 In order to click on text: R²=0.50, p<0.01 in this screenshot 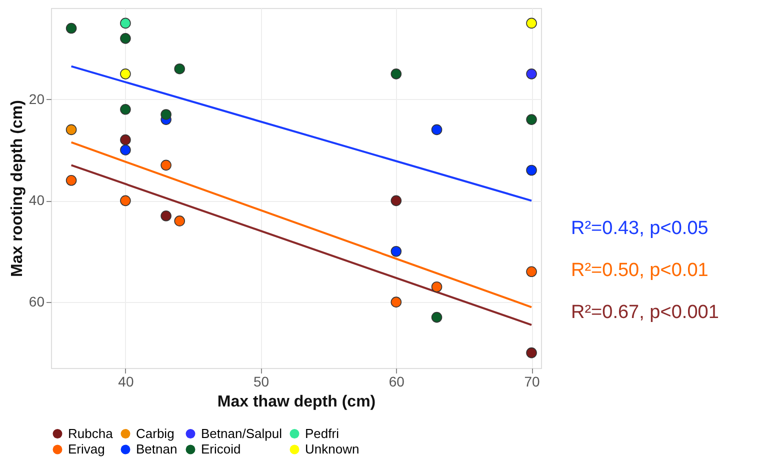, I will do `click(639, 270)`.